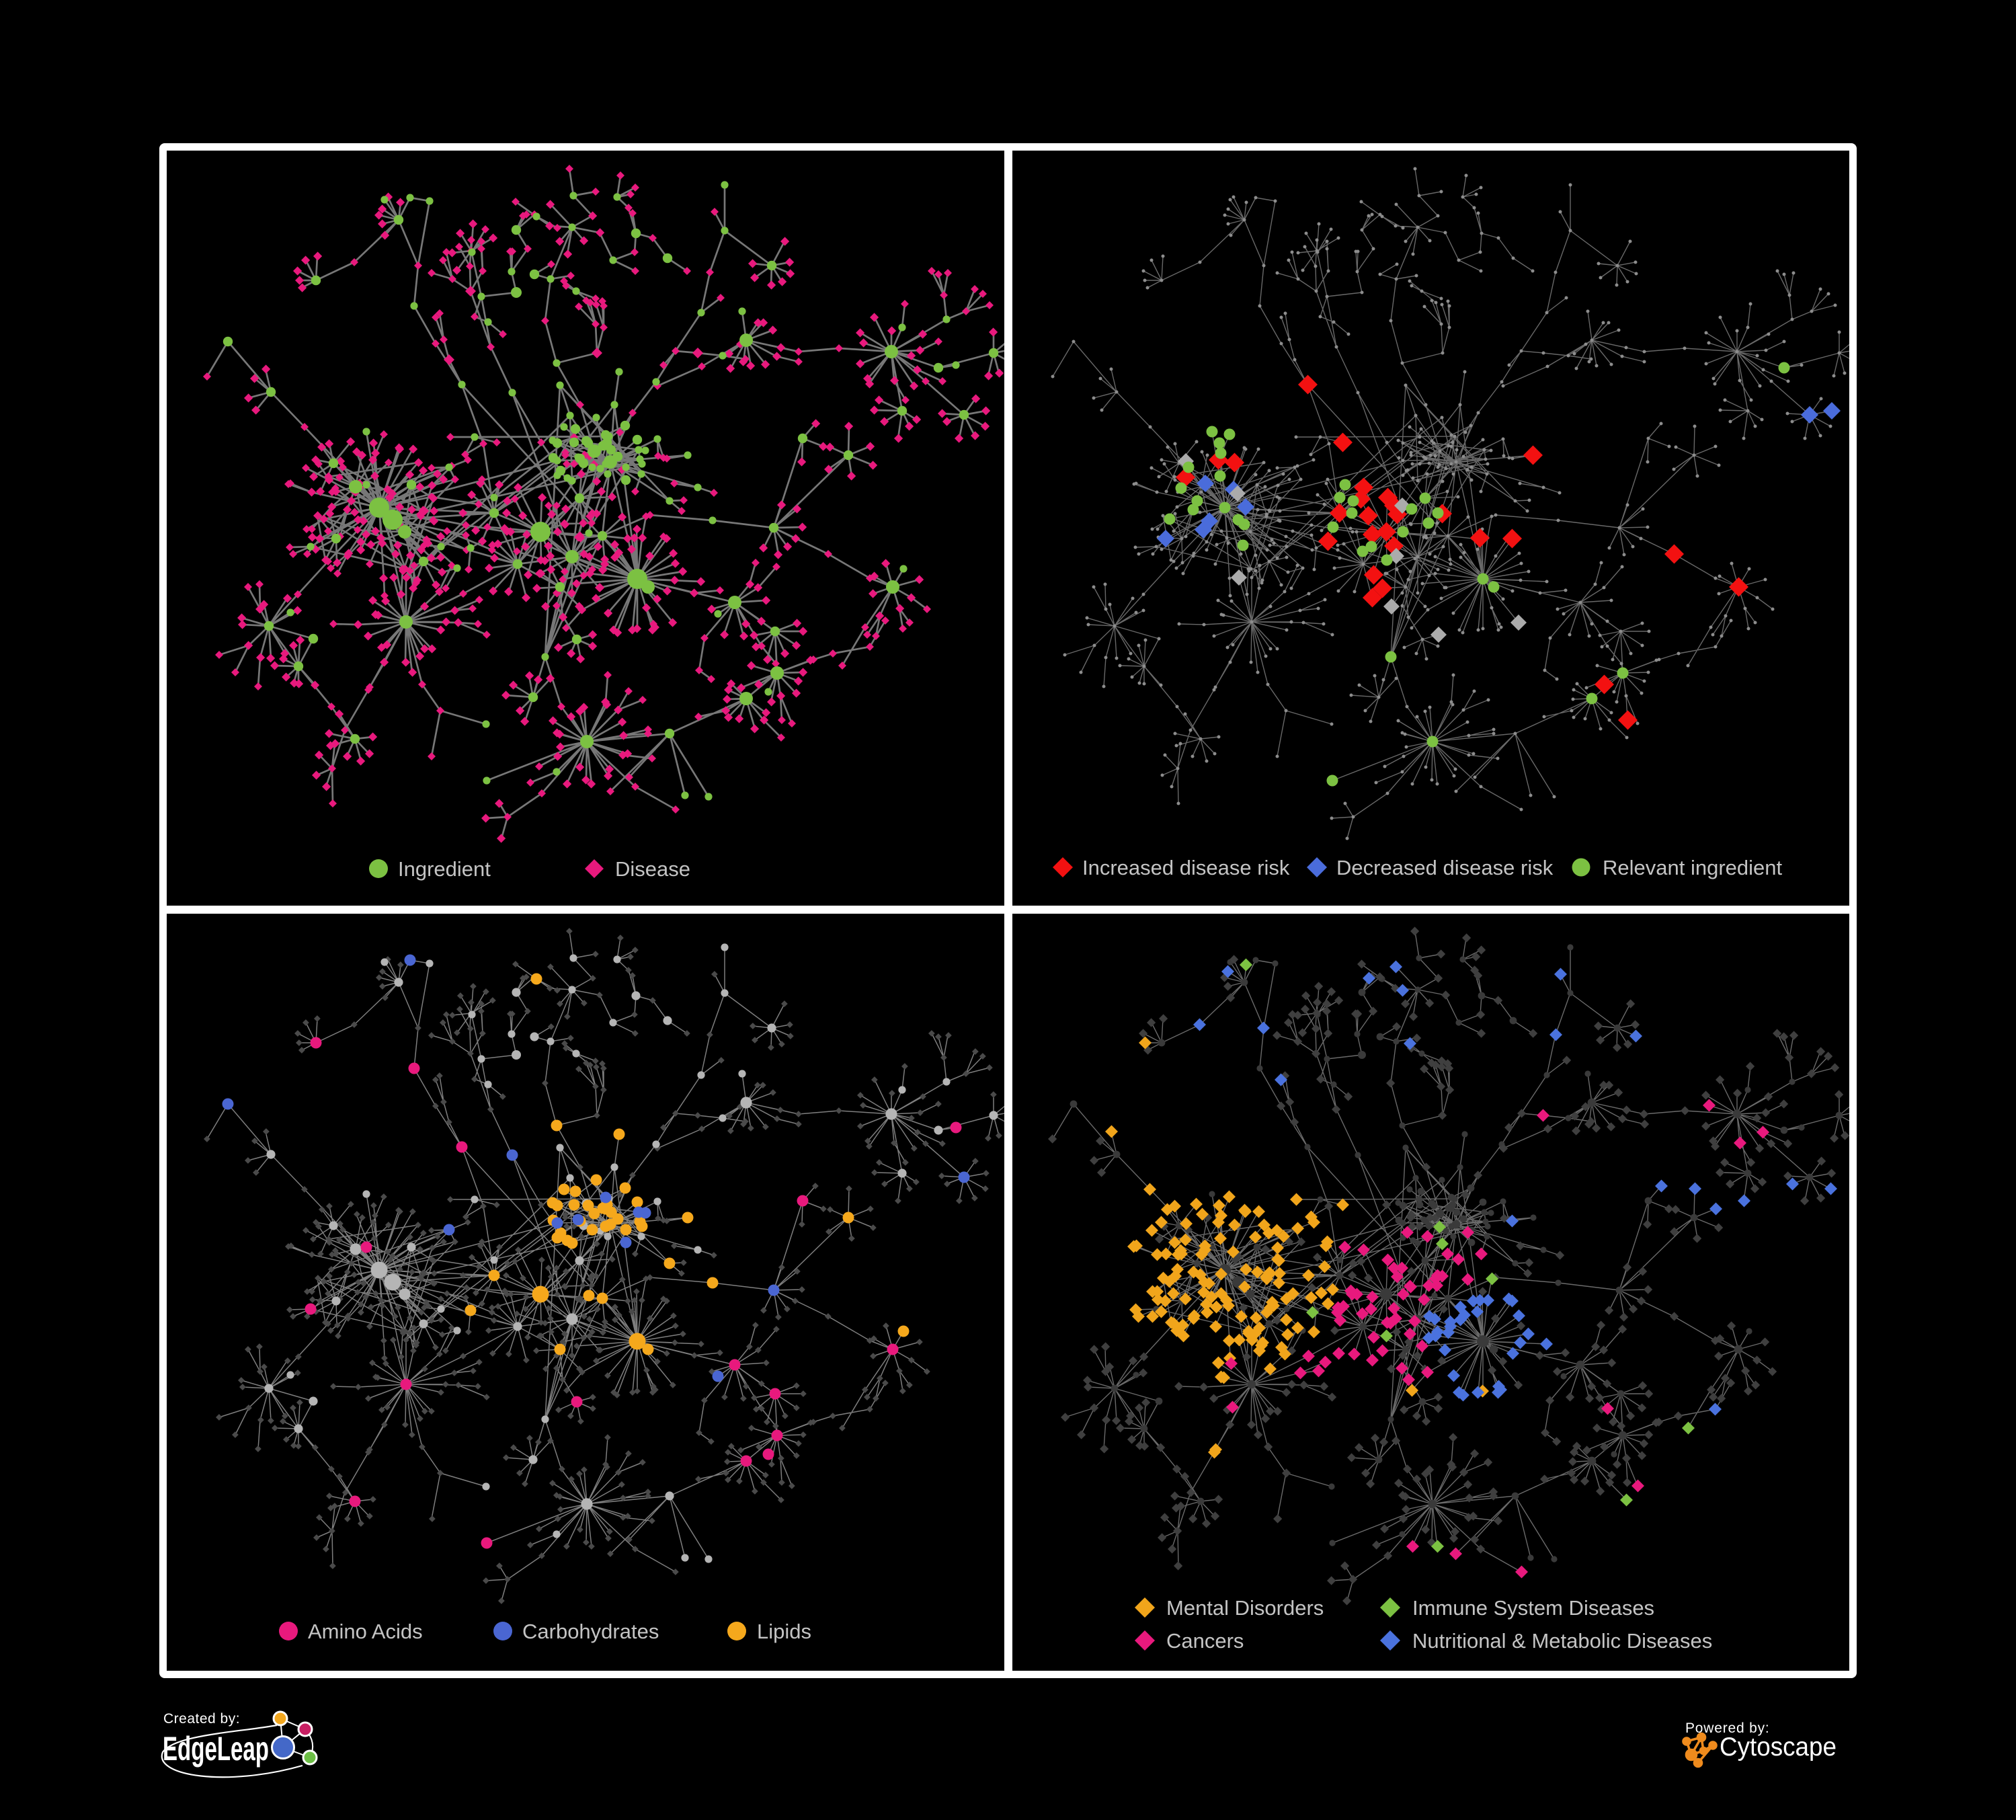  What do you see at coordinates (1533, 1608) in the screenshot?
I see `svg-text: Immune System Diseases` at bounding box center [1533, 1608].